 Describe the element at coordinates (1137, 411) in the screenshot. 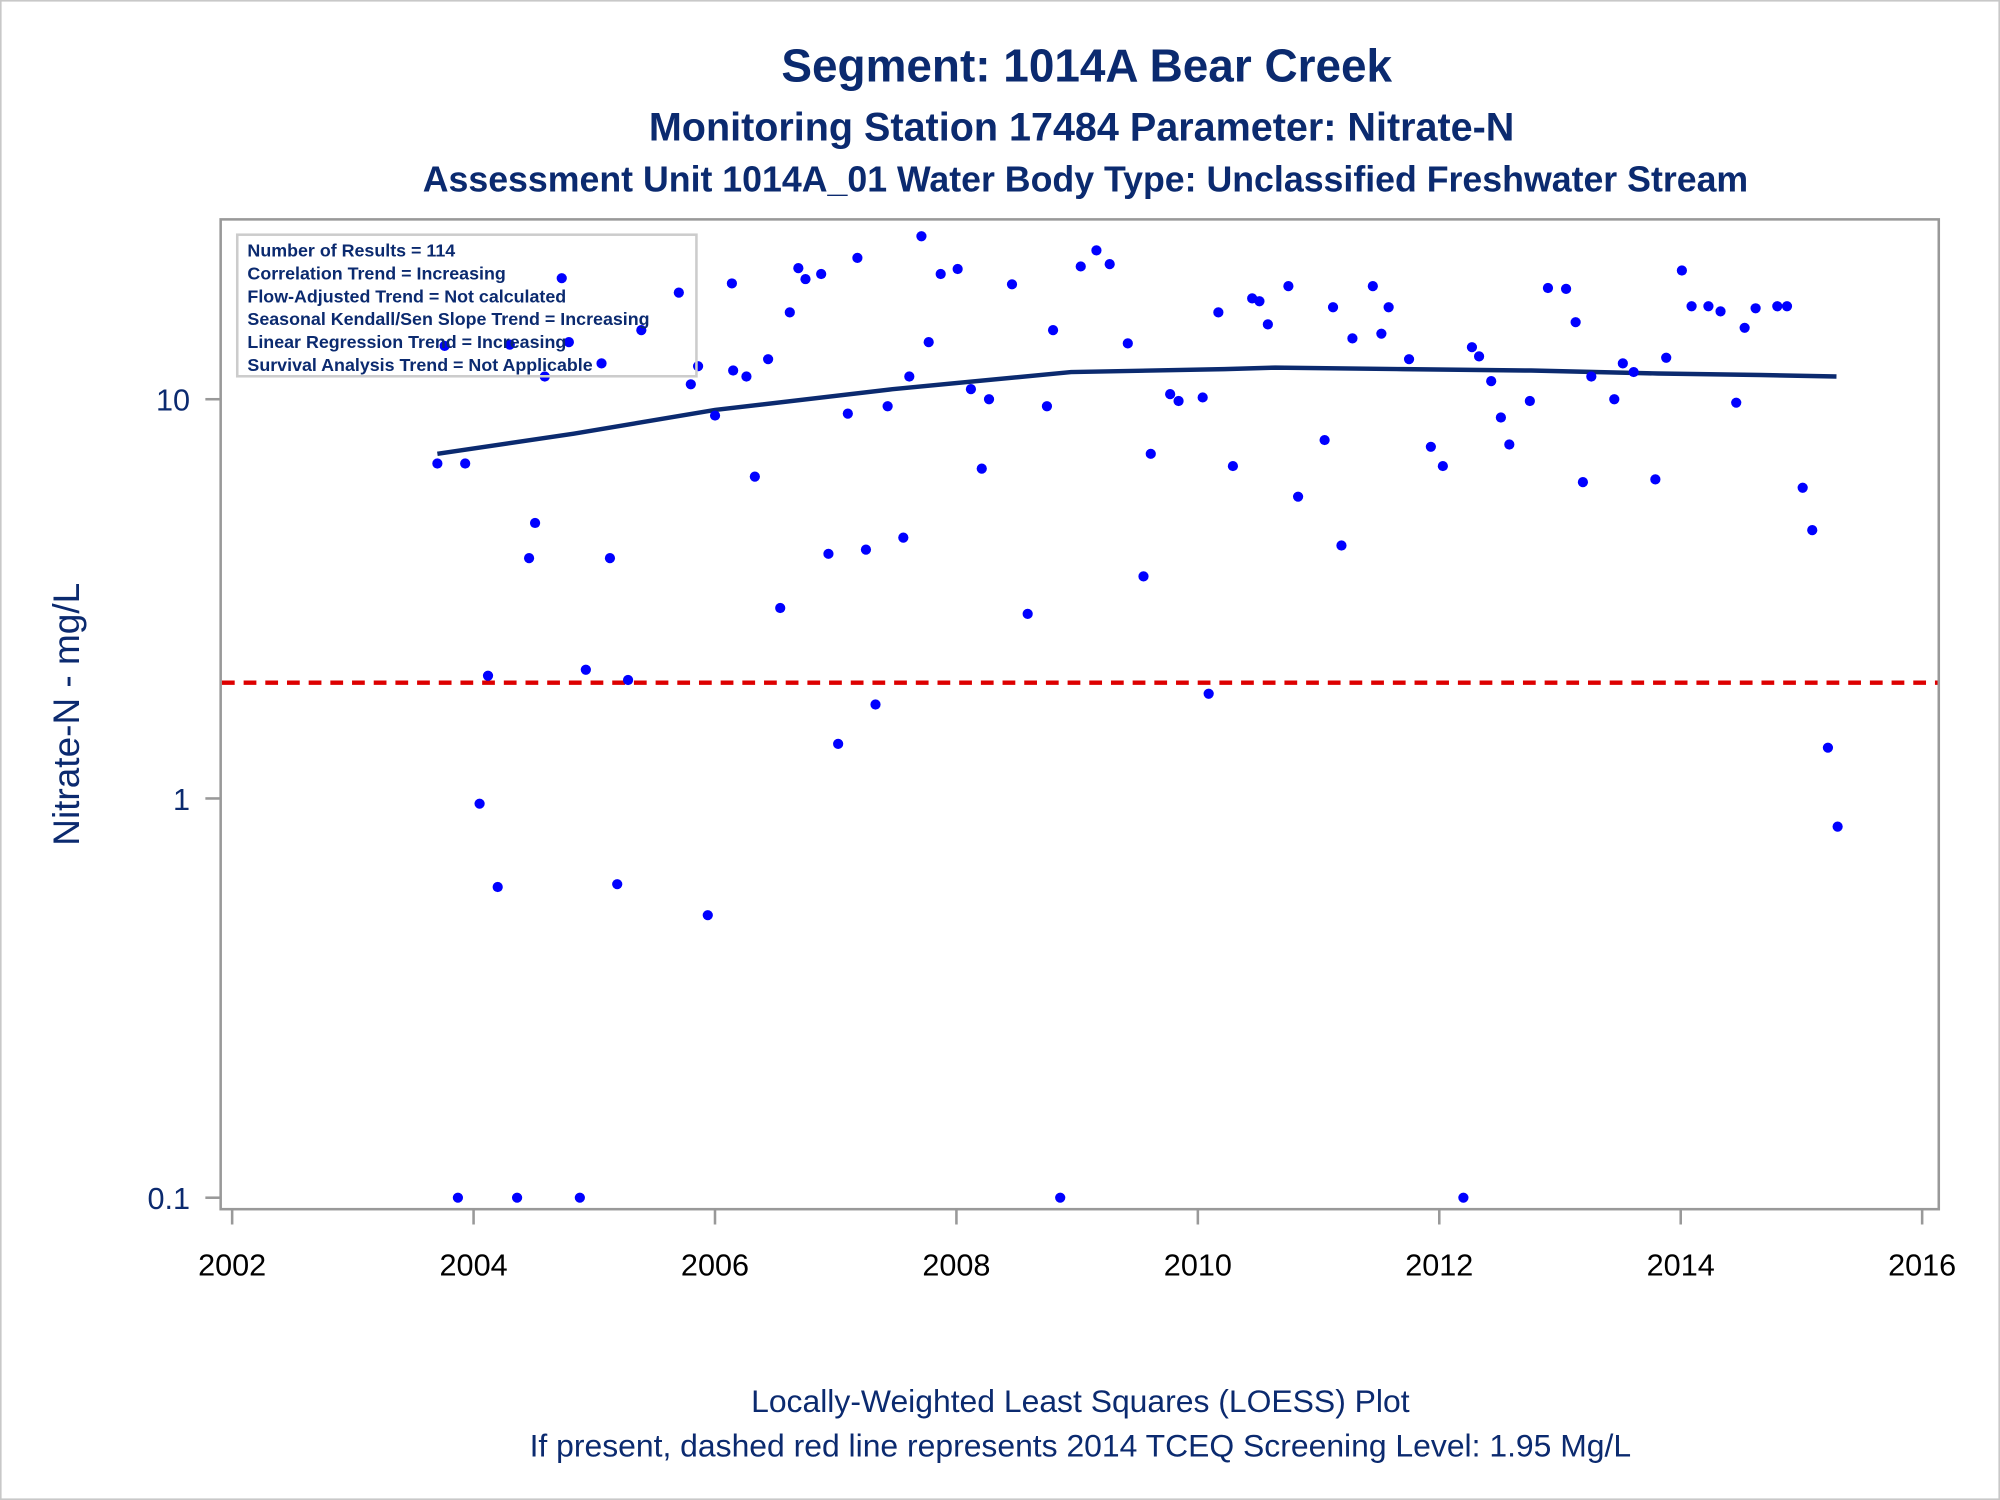

I see `loess-curve` at that location.